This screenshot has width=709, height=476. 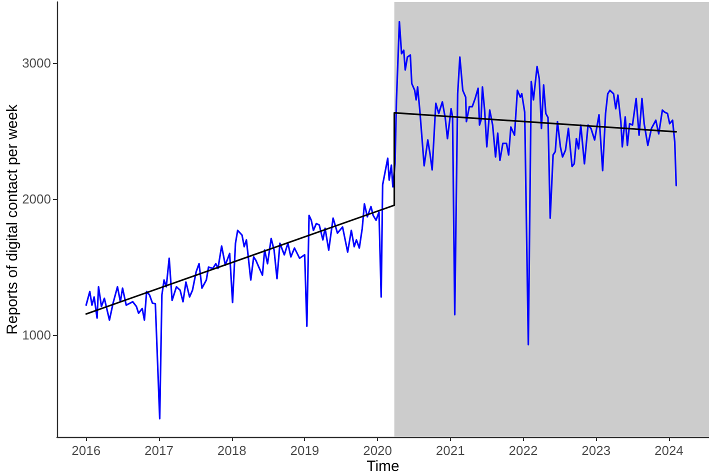 I want to click on y-tick-label: 1000, so click(x=36, y=335).